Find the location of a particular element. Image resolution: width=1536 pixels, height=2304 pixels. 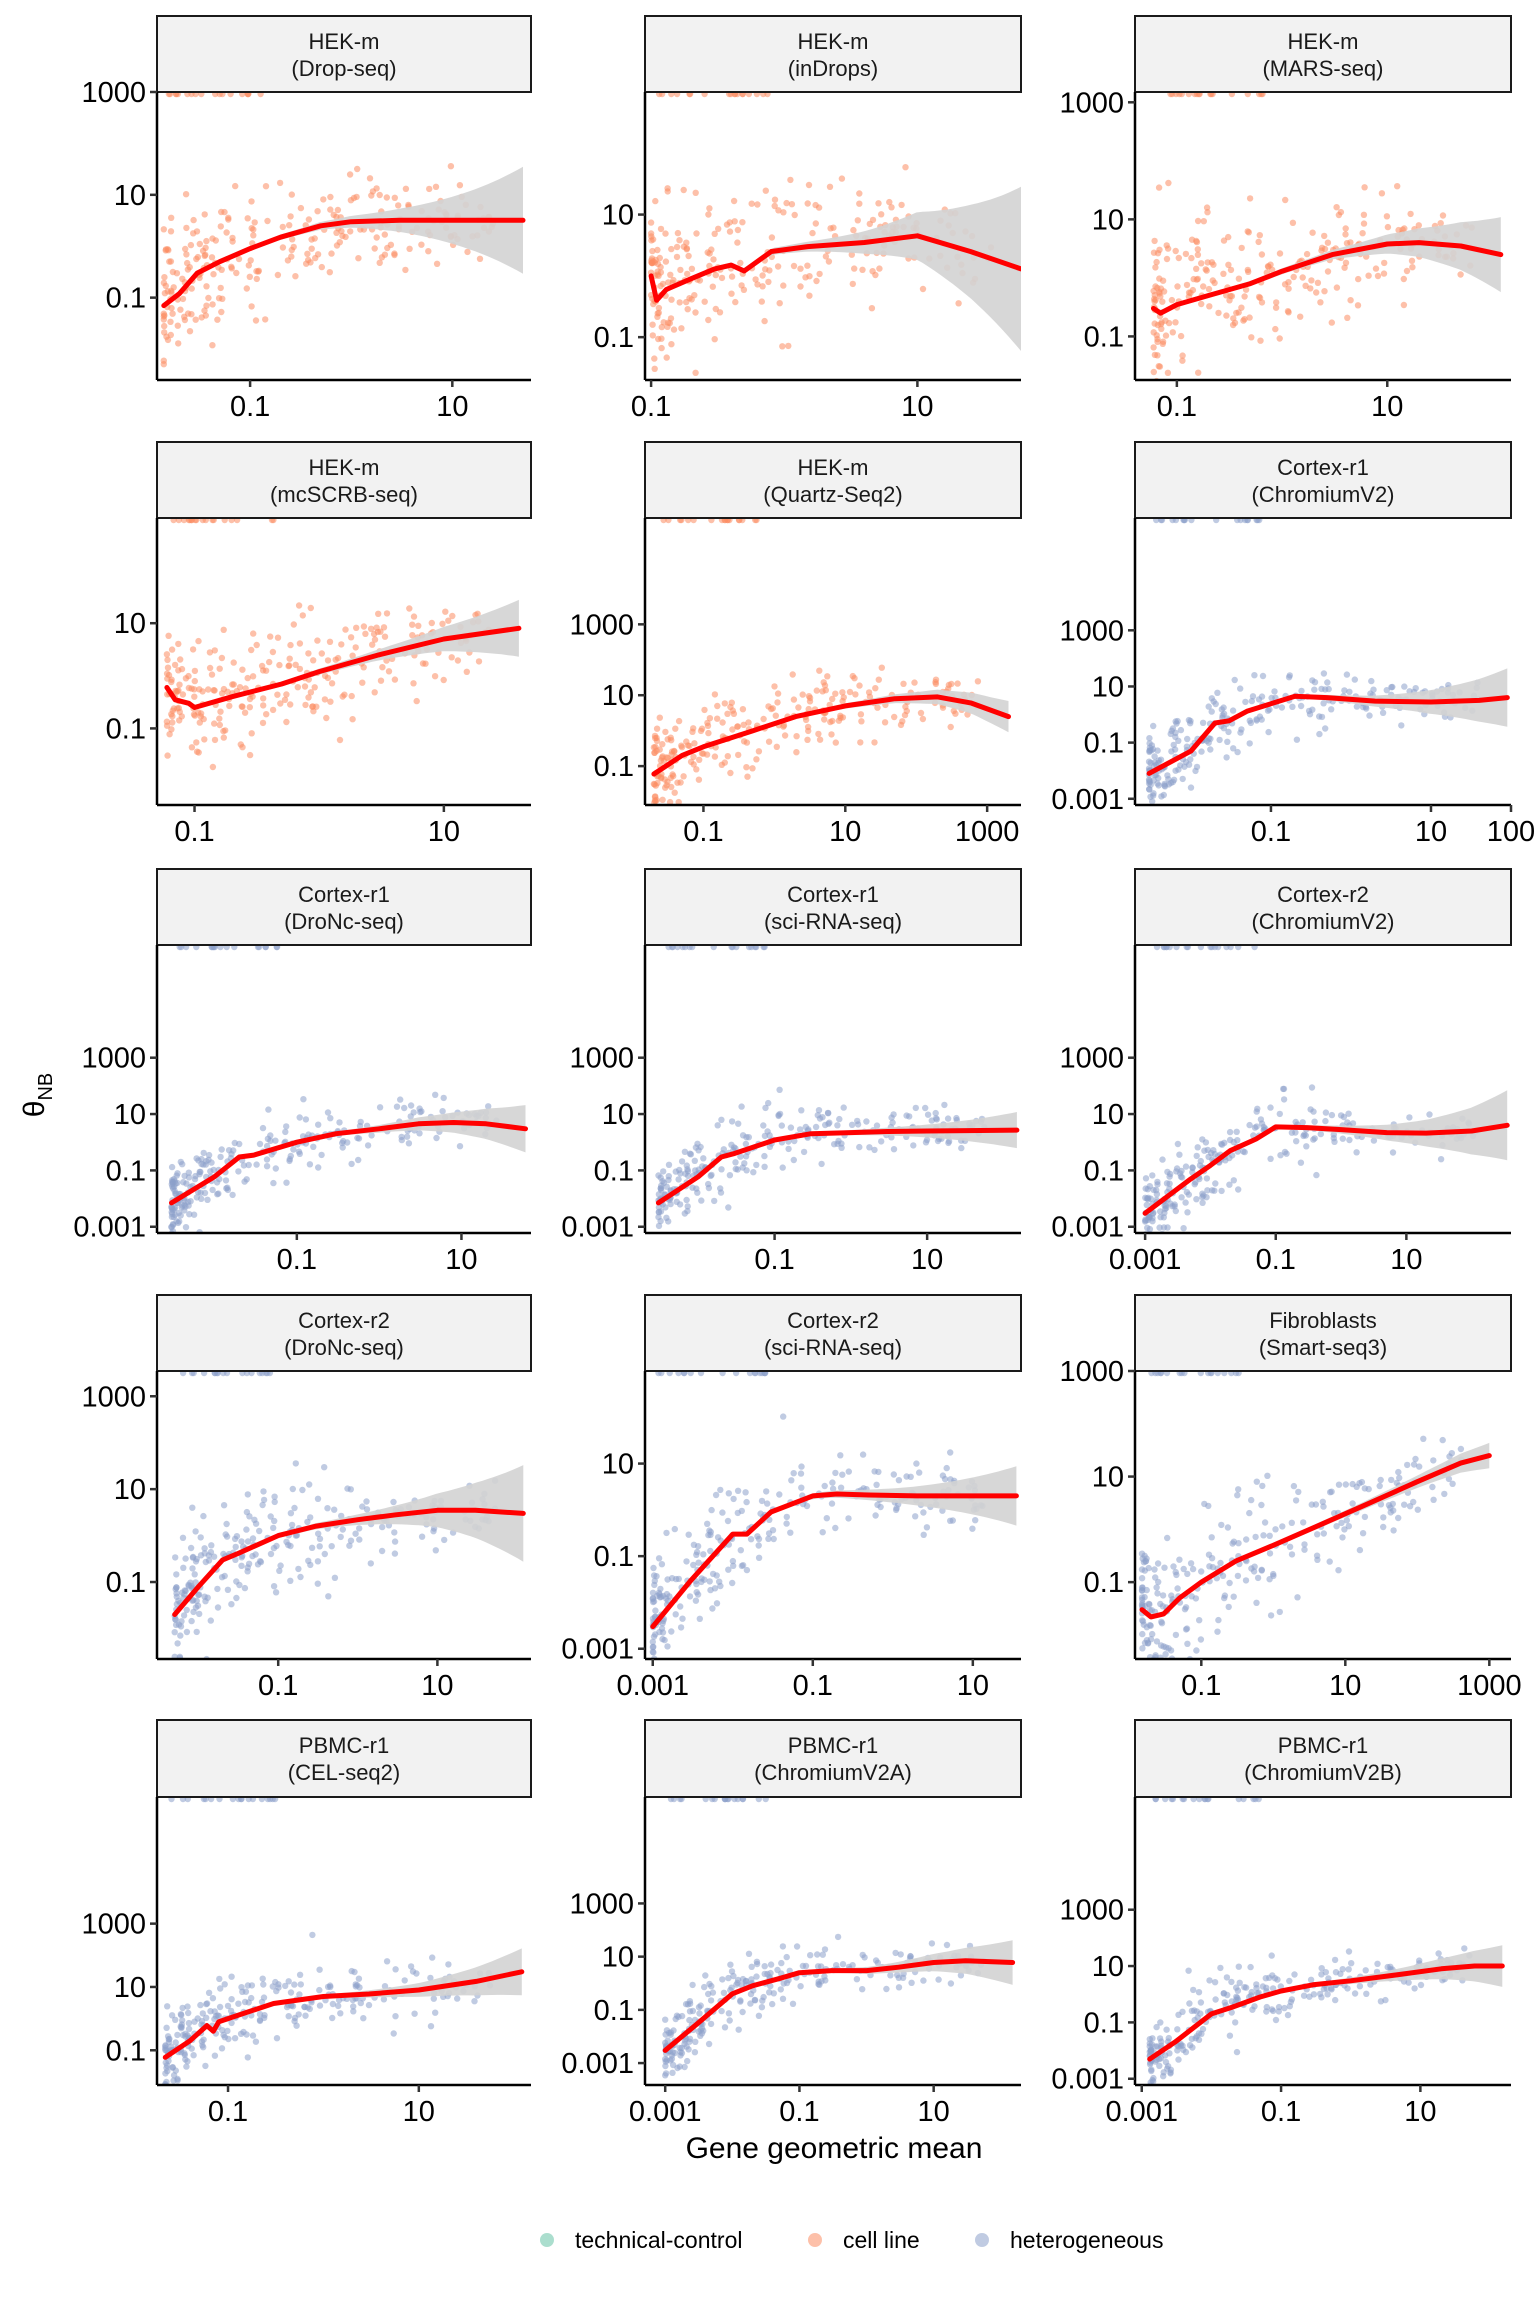

trend-line is located at coordinates (1327, 278).